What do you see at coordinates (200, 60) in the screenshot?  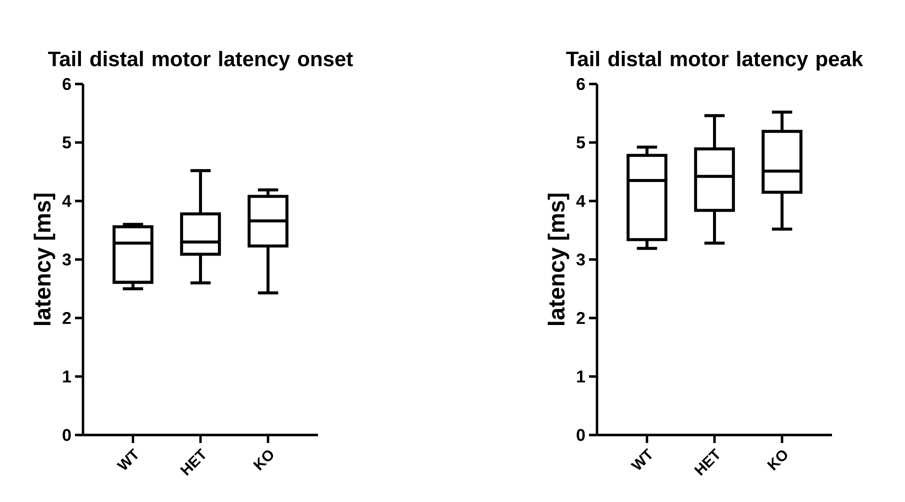 I see `chart-title: Tail distal motor latency onset` at bounding box center [200, 60].